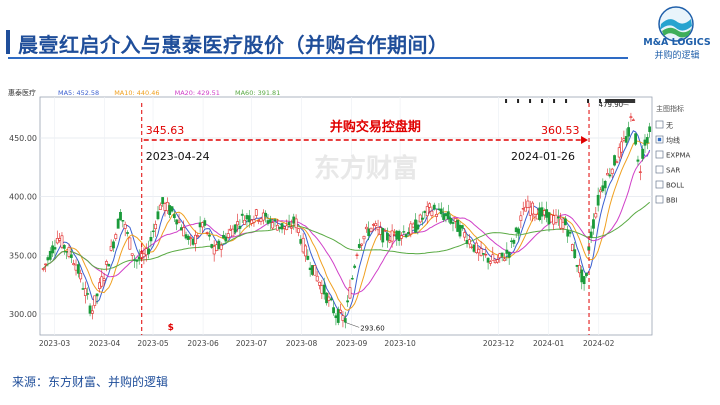 The height and width of the screenshot is (405, 720). Describe the element at coordinates (346, 235) in the screenshot. I see `ma60-line` at that location.